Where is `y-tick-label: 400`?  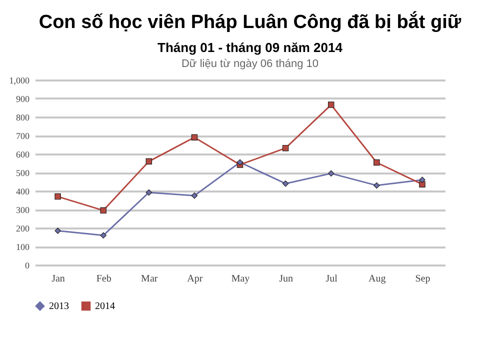 y-tick-label: 400 is located at coordinates (23, 191).